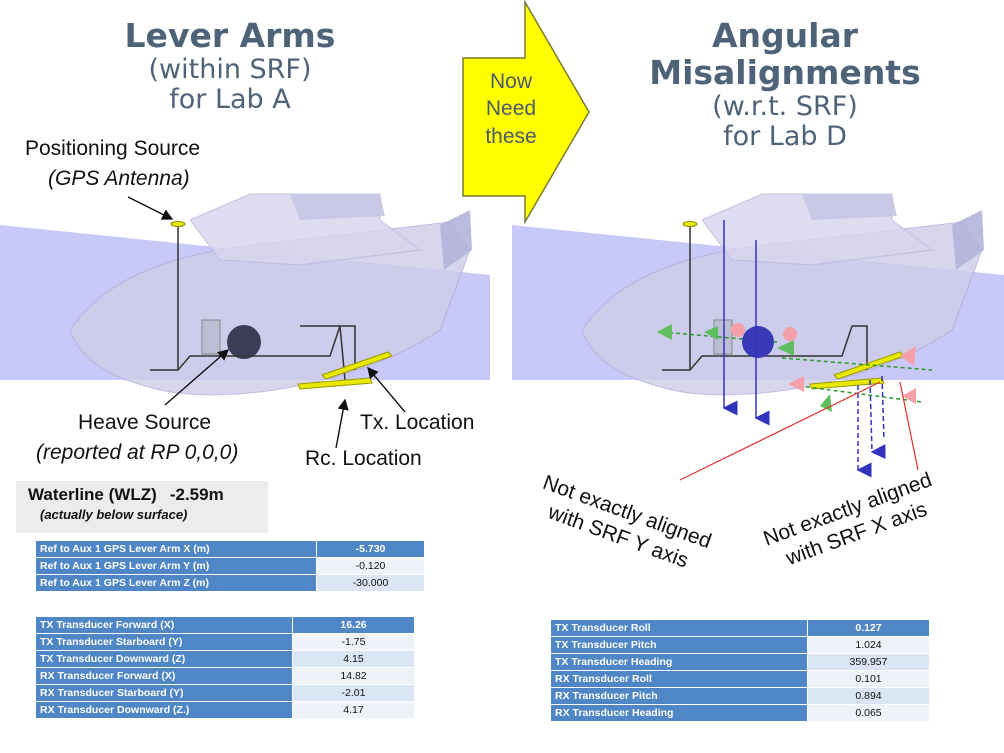 This screenshot has height=753, width=1004. What do you see at coordinates (799, 431) in the screenshot?
I see `red-leader-lines` at bounding box center [799, 431].